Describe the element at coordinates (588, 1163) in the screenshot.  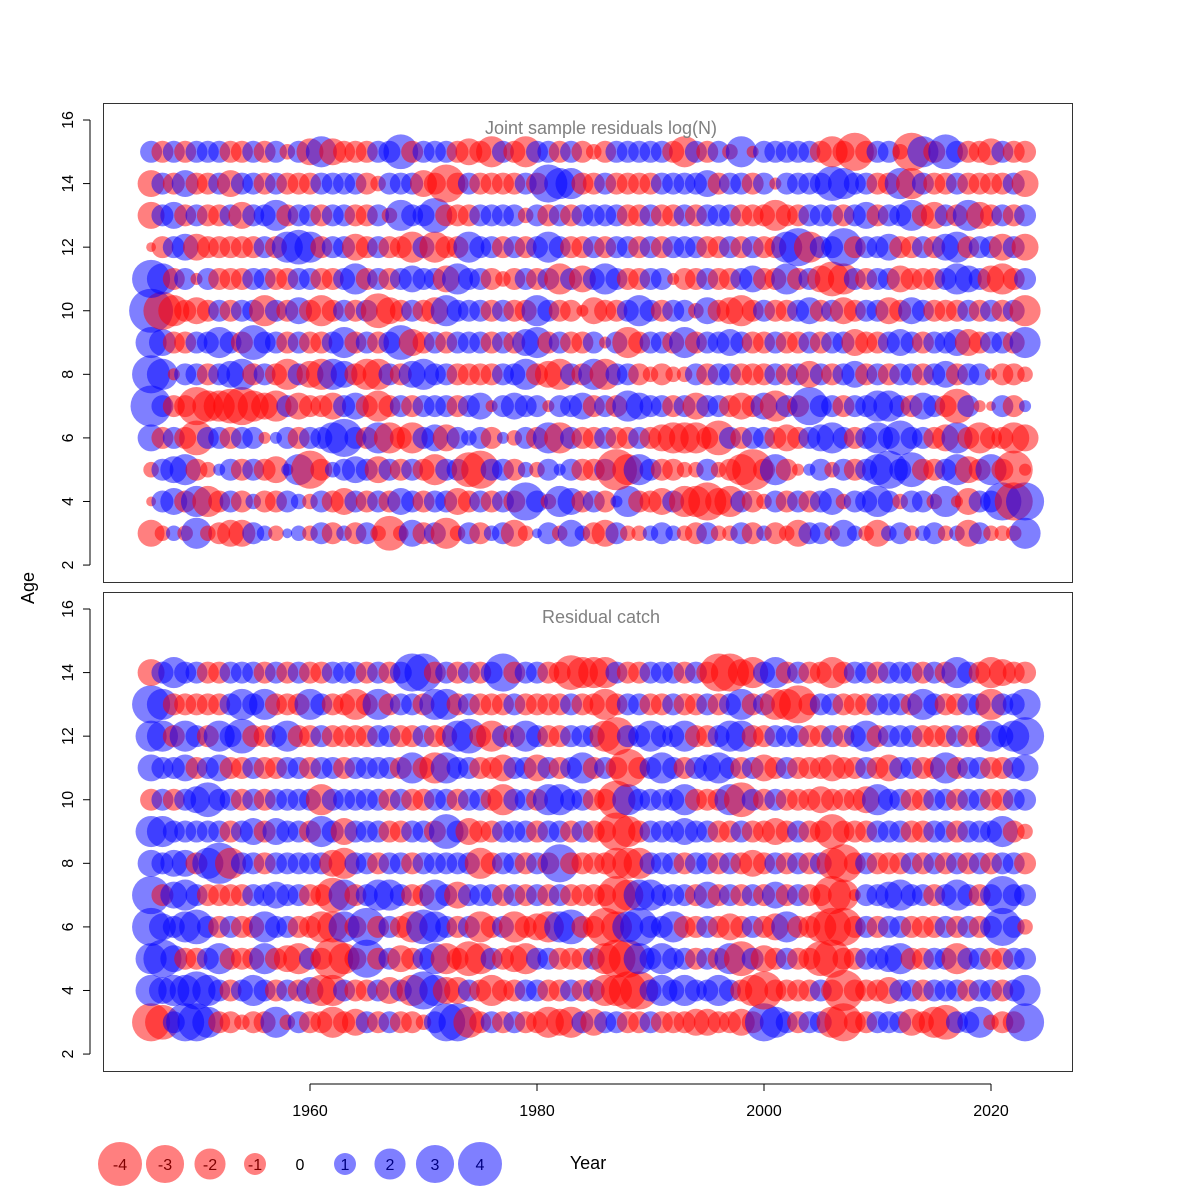
I see `x-axis-label: Year` at that location.